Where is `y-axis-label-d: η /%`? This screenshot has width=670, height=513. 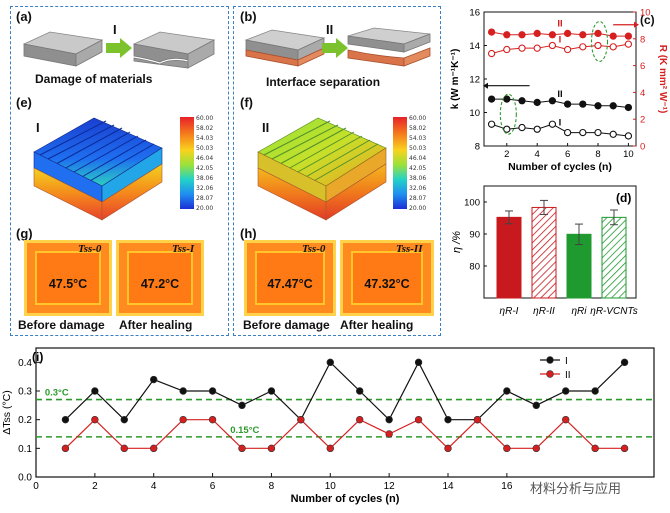
y-axis-label-d: η /% is located at coordinates (457, 242).